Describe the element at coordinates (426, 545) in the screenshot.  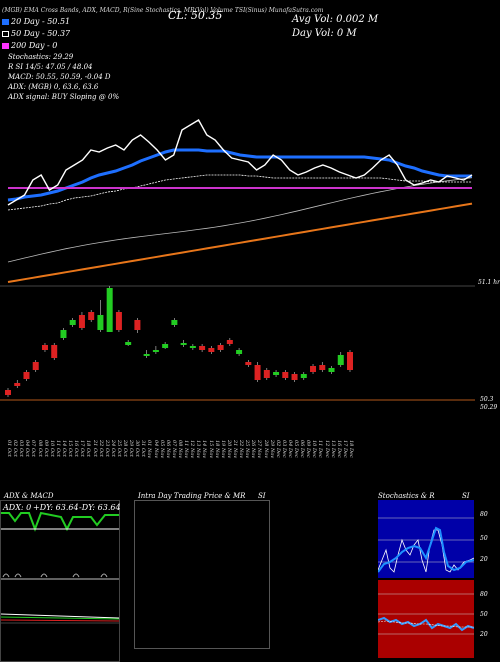
I see `stochastics-chart` at that location.